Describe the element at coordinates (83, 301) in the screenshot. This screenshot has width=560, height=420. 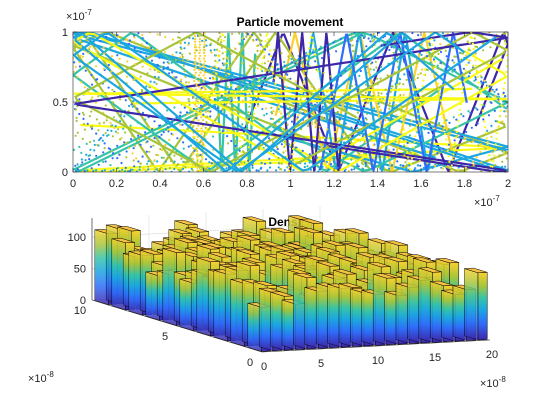
I see `density-z-tick-label: 0` at that location.